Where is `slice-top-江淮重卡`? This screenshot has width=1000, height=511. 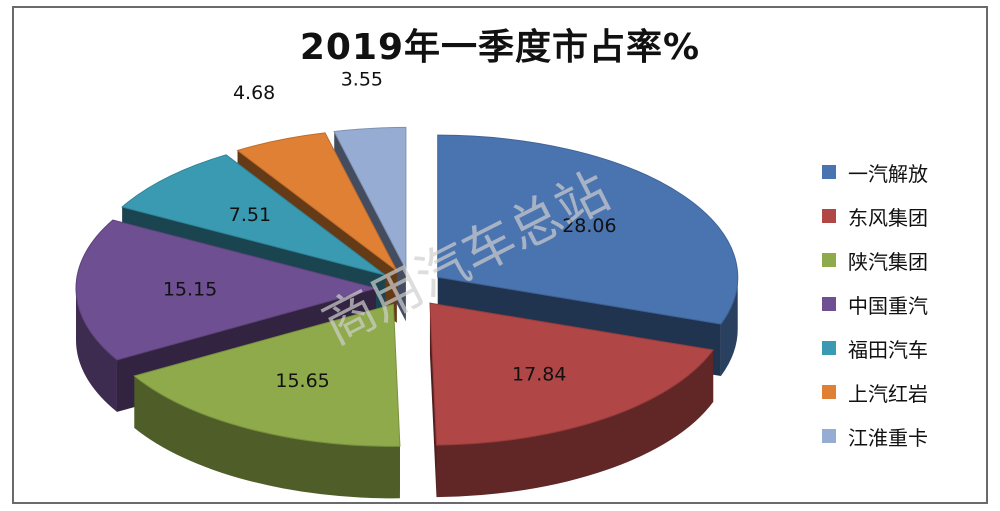
slice-top-江淮重卡 is located at coordinates (370, 198).